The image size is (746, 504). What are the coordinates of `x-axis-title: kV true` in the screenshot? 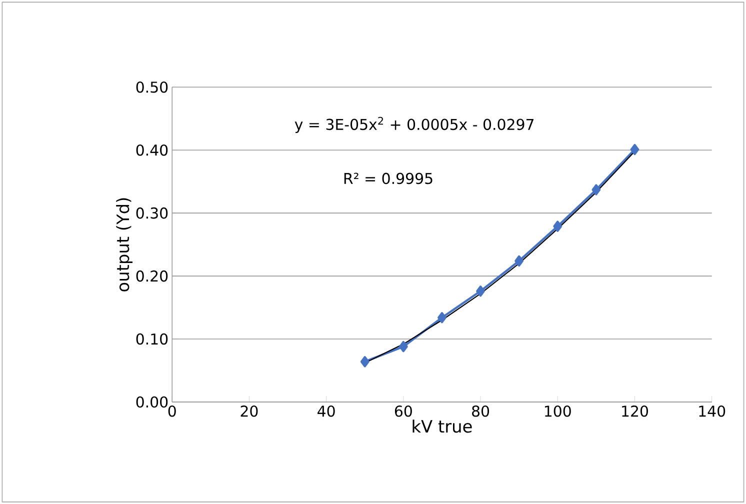 It's located at (442, 426).